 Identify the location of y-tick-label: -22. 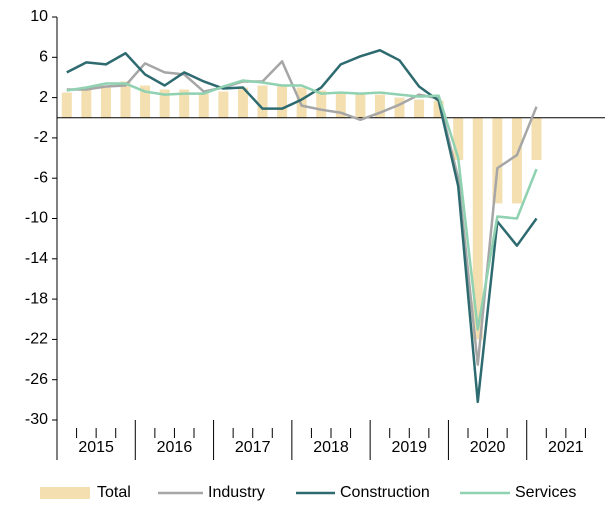
(36, 339).